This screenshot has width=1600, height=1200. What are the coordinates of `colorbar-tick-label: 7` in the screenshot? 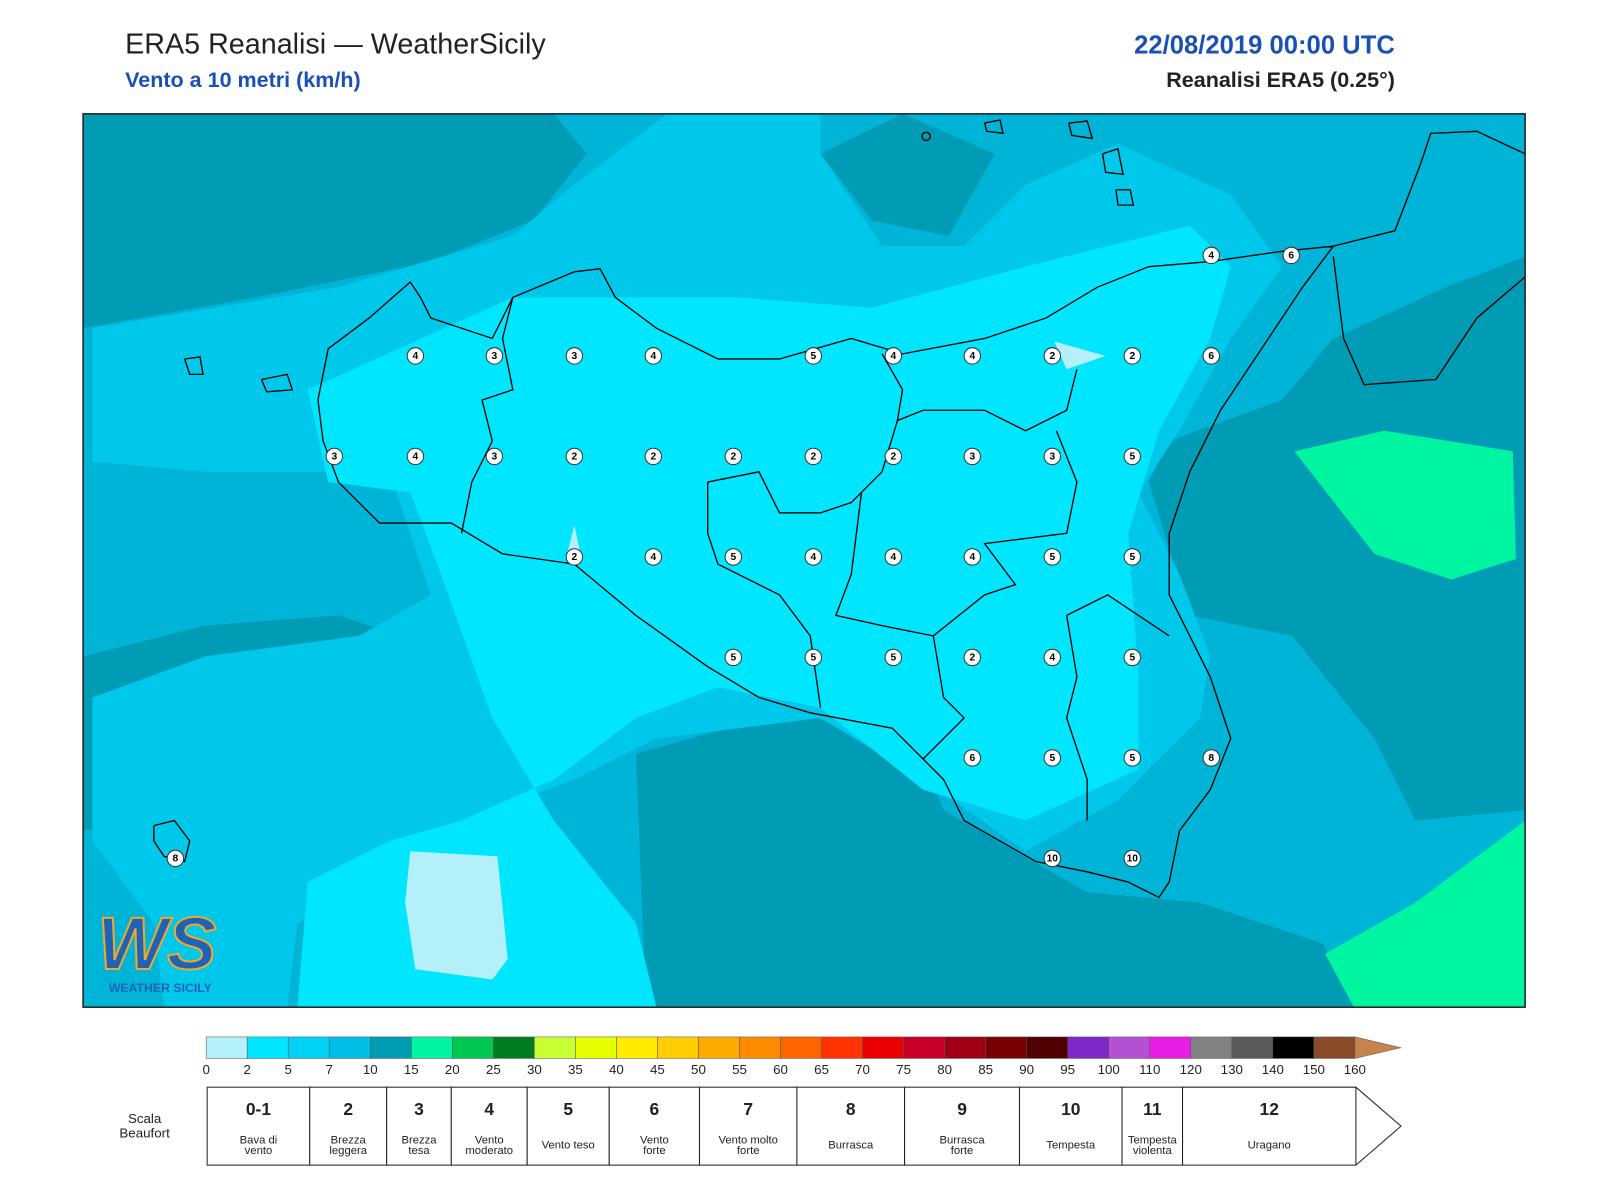 It's located at (329, 1069).